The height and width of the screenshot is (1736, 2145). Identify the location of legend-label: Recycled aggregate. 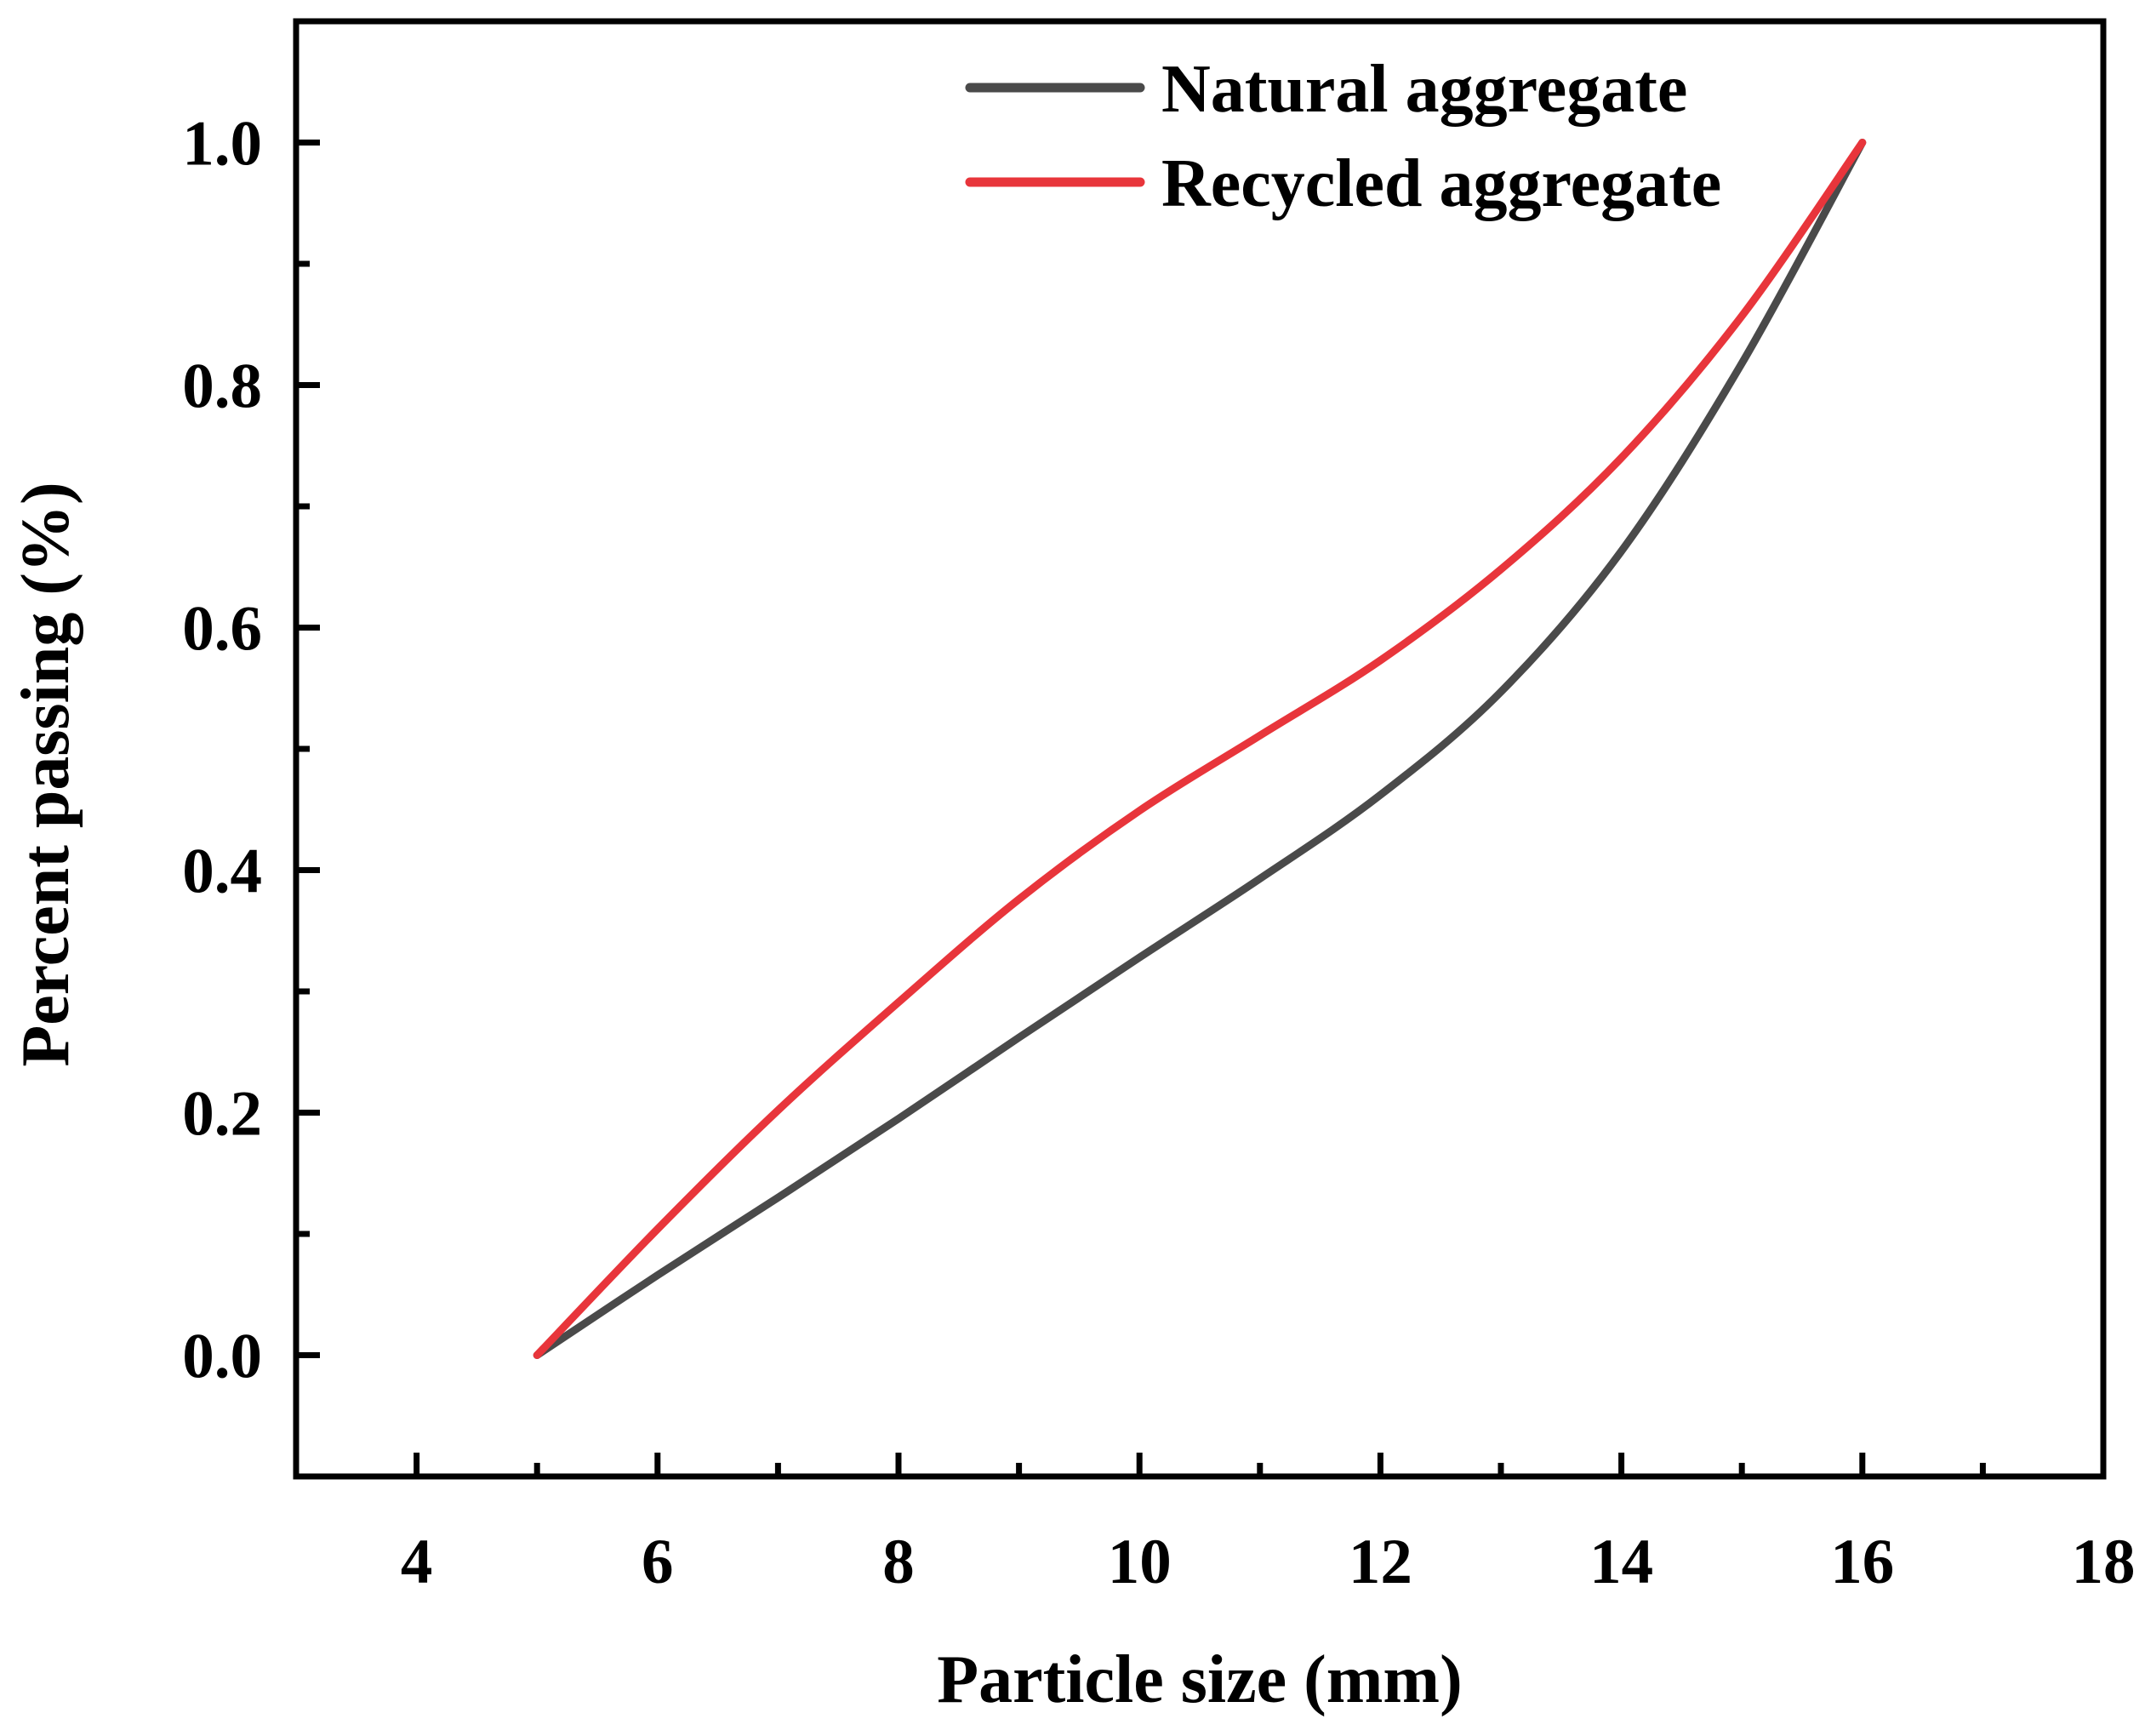
(1441, 183).